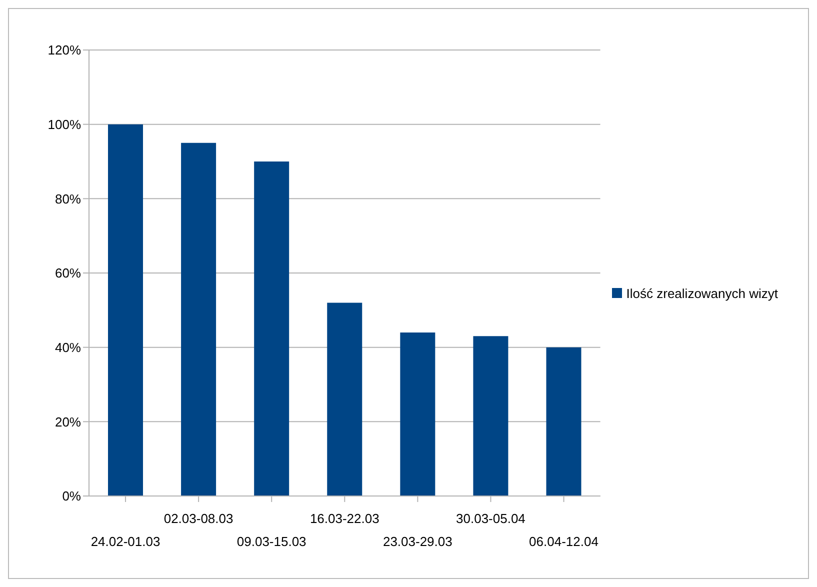  I want to click on legend-label: Ilość zrealizowanych wizyt, so click(702, 293).